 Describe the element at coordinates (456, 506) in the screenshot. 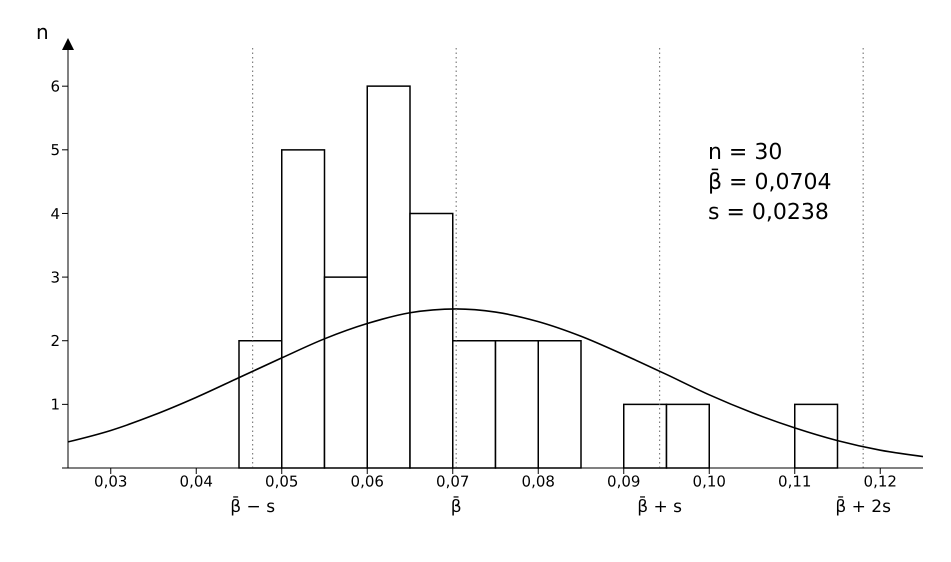

I see `ref-line-label: β̄` at that location.